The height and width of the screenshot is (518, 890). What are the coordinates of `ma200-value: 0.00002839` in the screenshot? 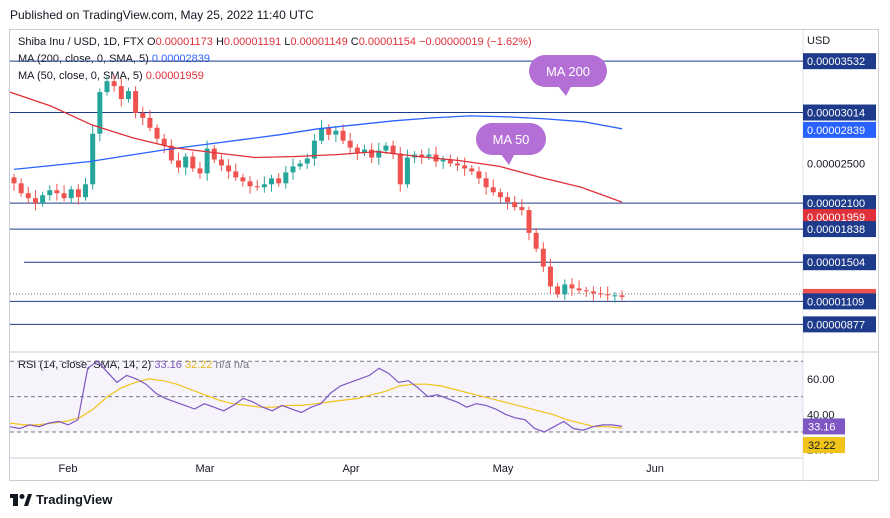 It's located at (181, 59).